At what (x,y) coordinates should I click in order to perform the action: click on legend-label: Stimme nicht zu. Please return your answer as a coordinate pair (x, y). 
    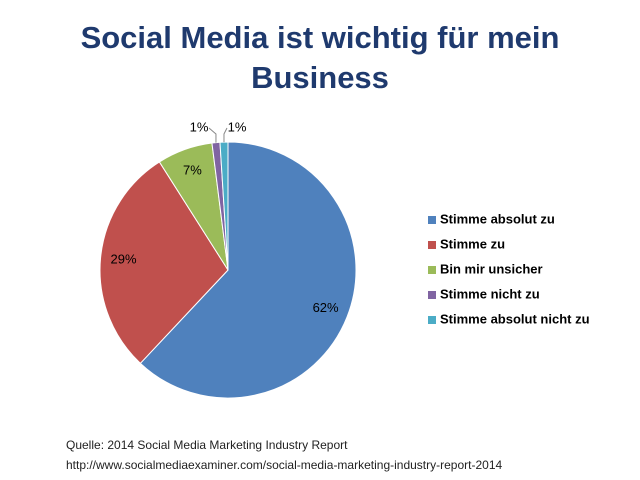
    Looking at the image, I should click on (490, 293).